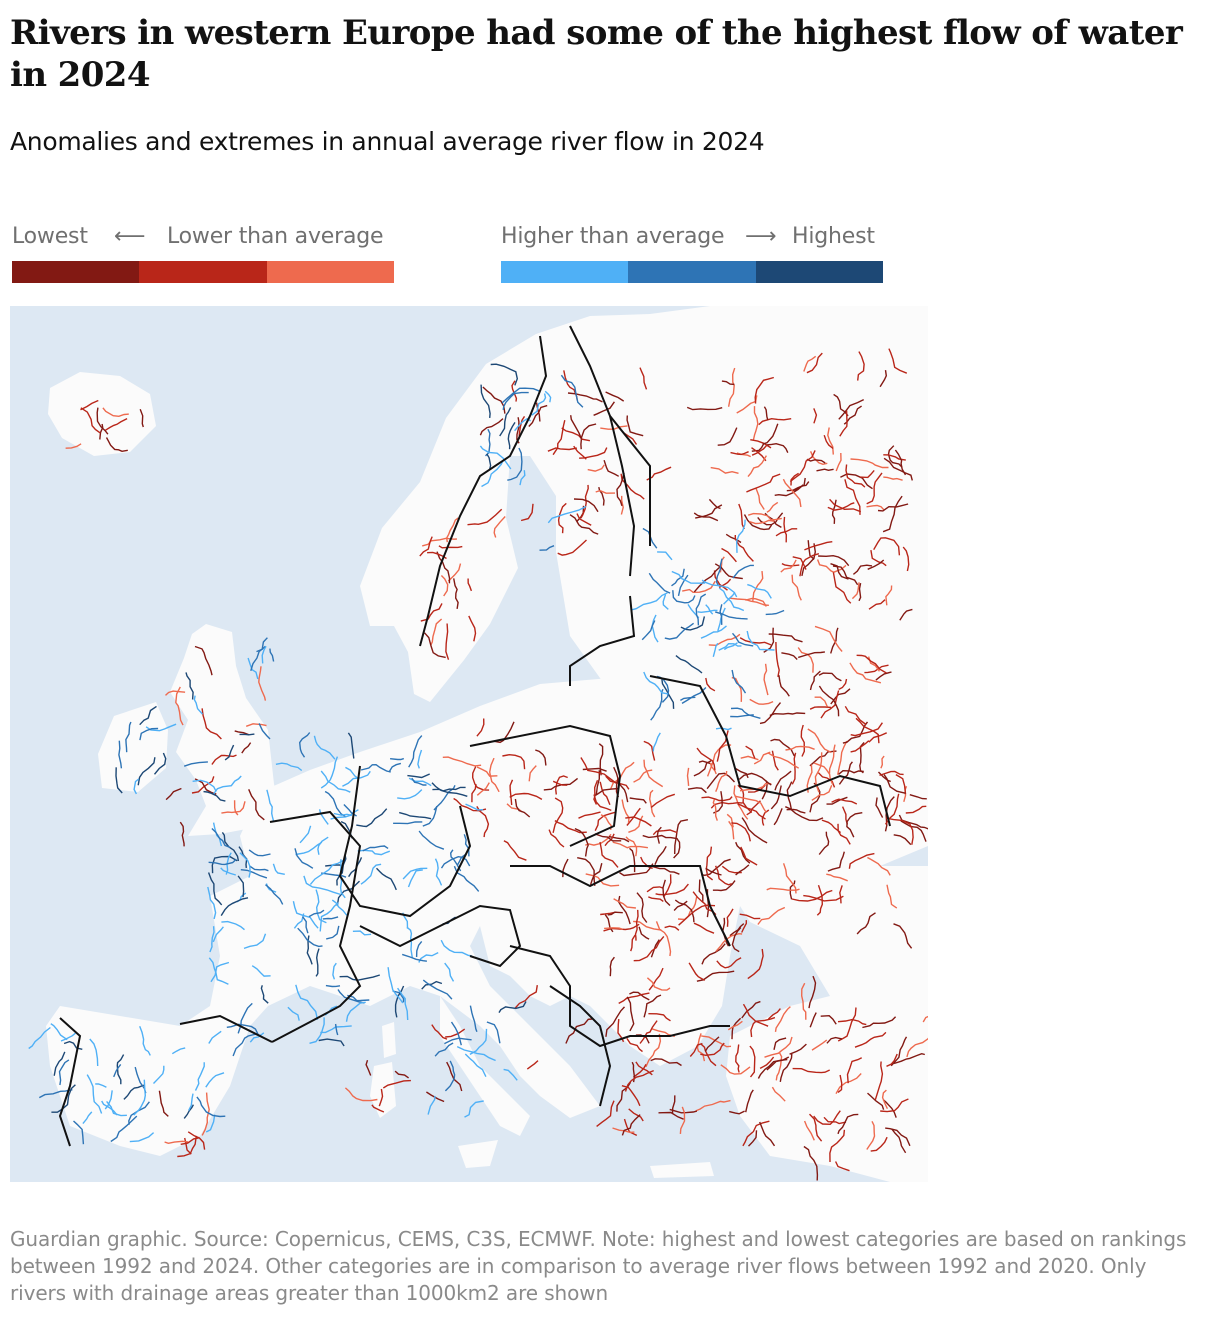 The image size is (1216, 1340). What do you see at coordinates (204, 254) in the screenshot?
I see `legend-lower: Lowest ⟵ Lower than average` at bounding box center [204, 254].